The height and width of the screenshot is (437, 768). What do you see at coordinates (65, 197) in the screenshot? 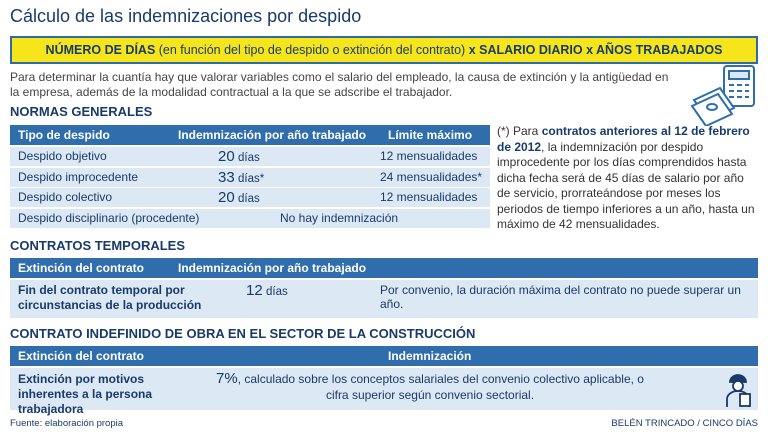
I see `cell: Despido colectivo` at bounding box center [65, 197].